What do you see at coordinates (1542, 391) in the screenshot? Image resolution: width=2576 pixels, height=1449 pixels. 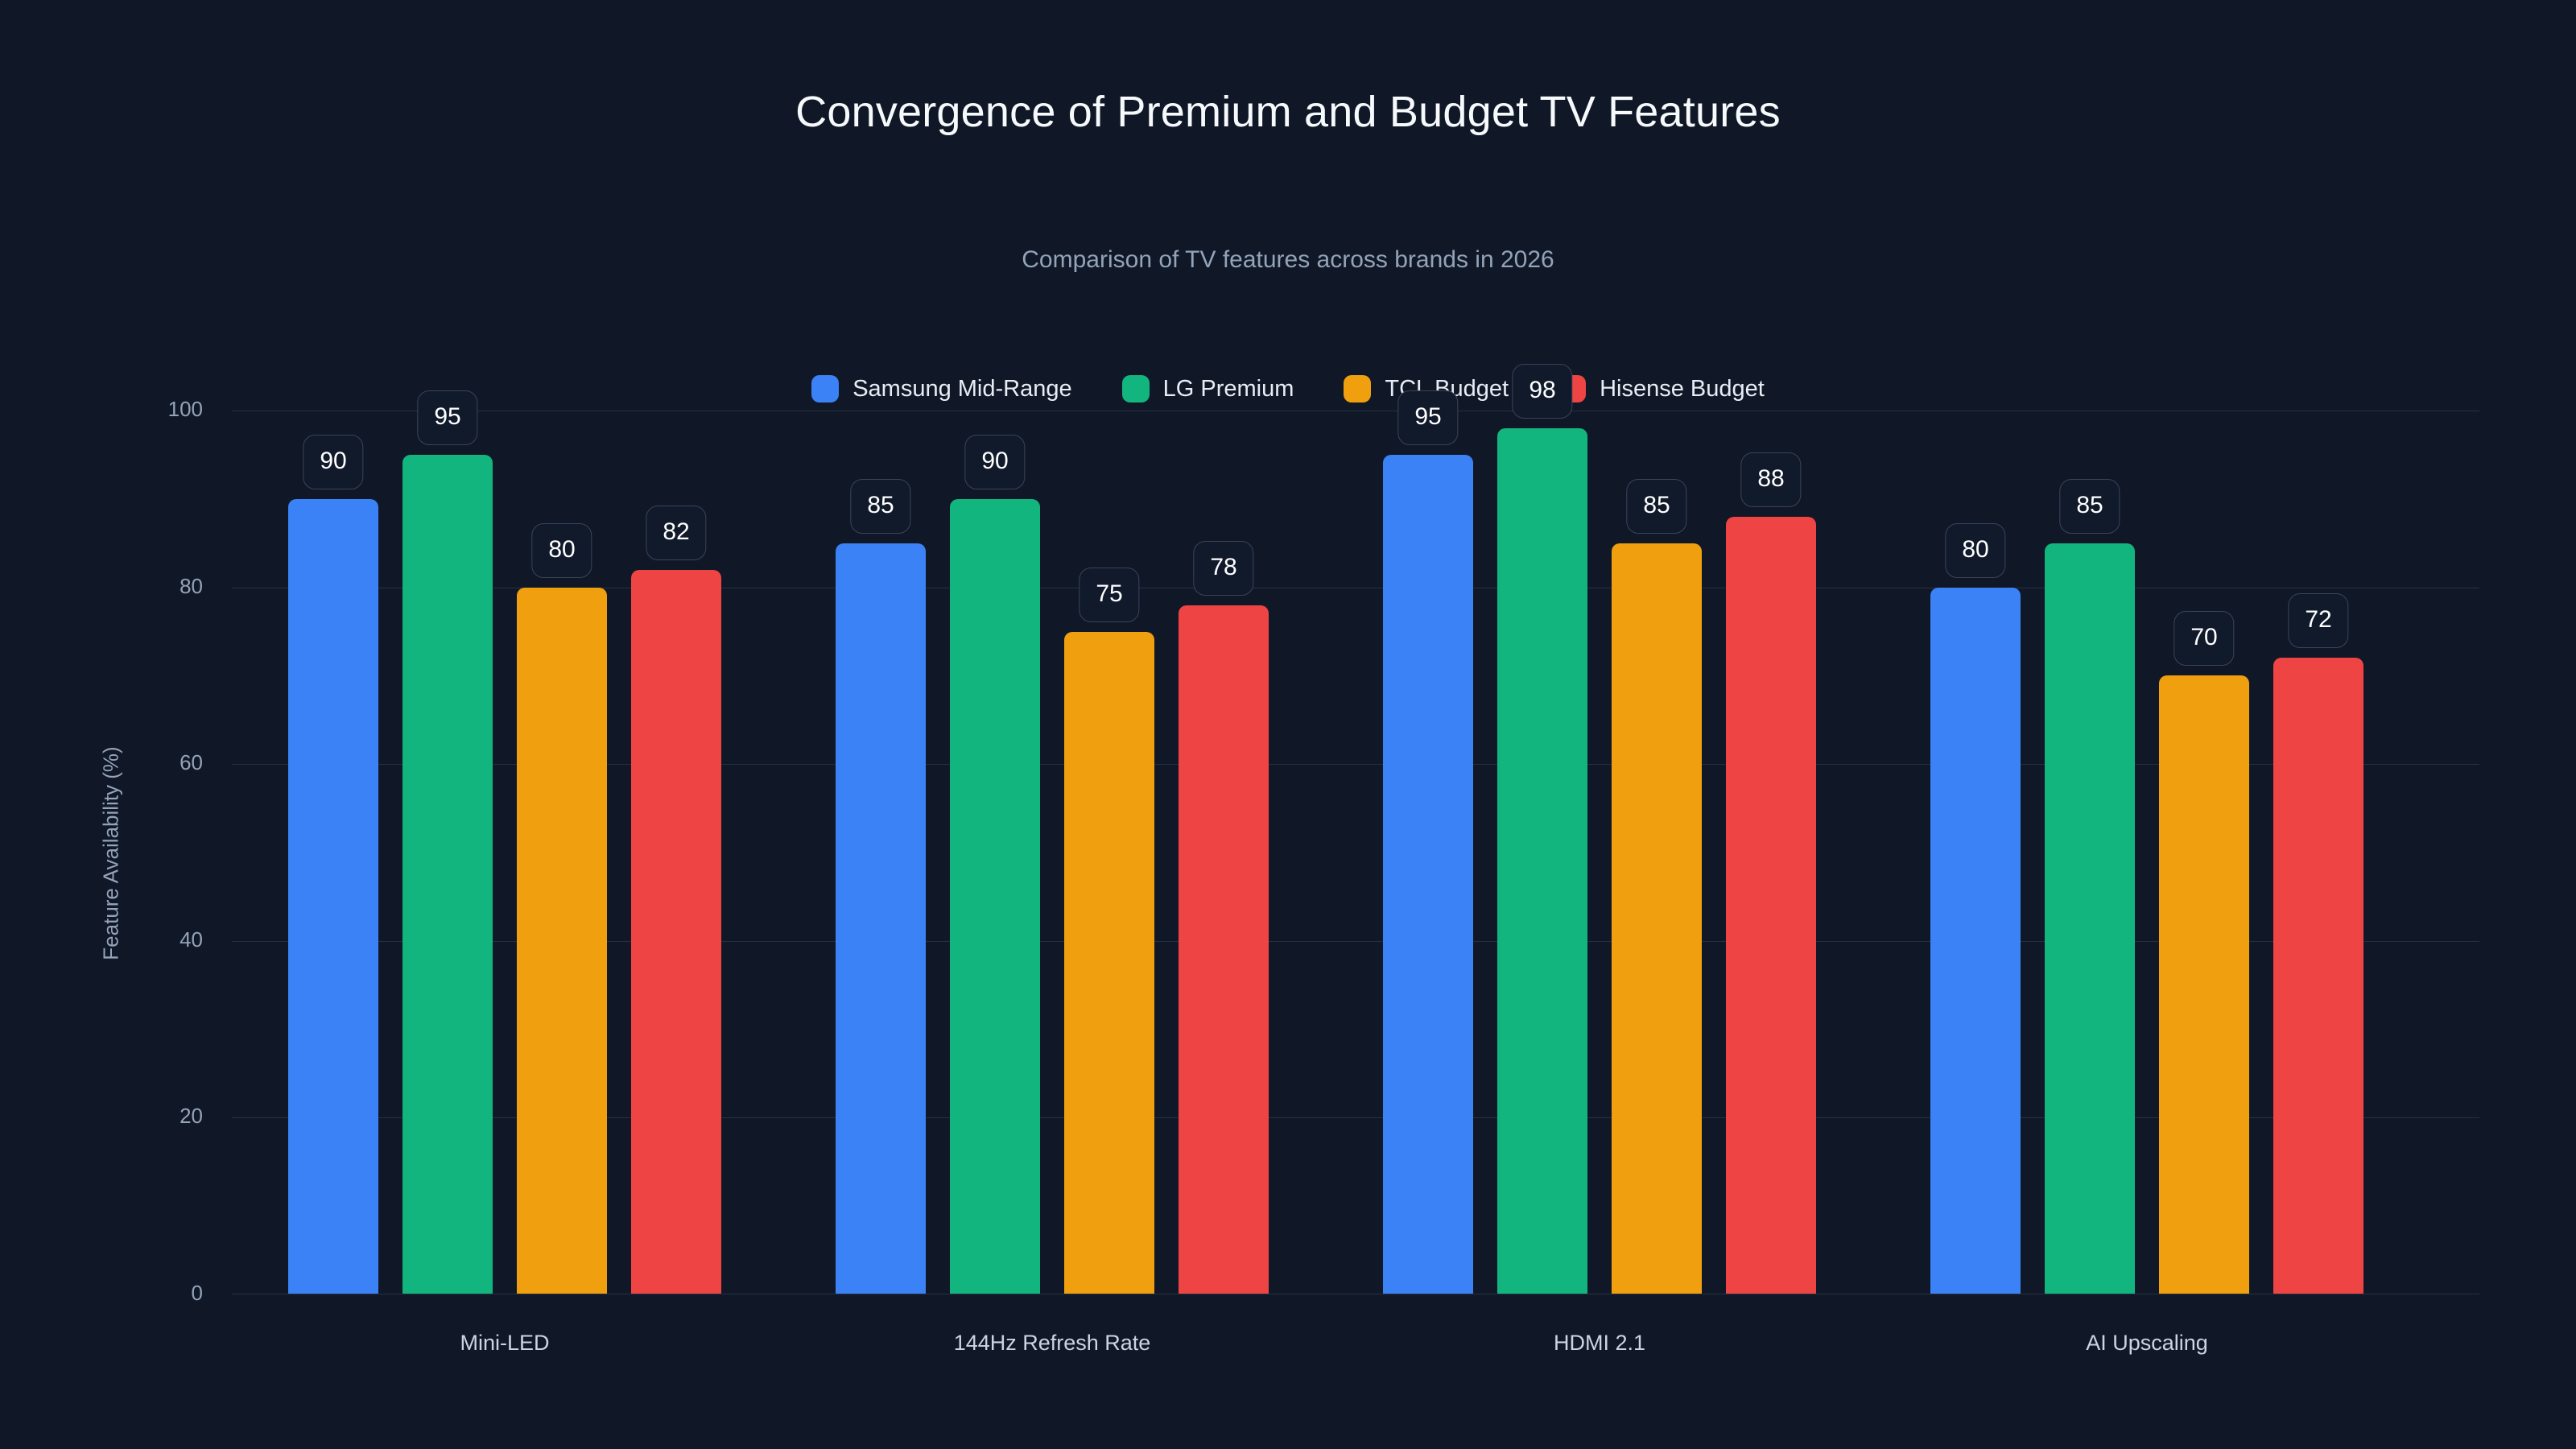 I see `bar-value-label: 98` at bounding box center [1542, 391].